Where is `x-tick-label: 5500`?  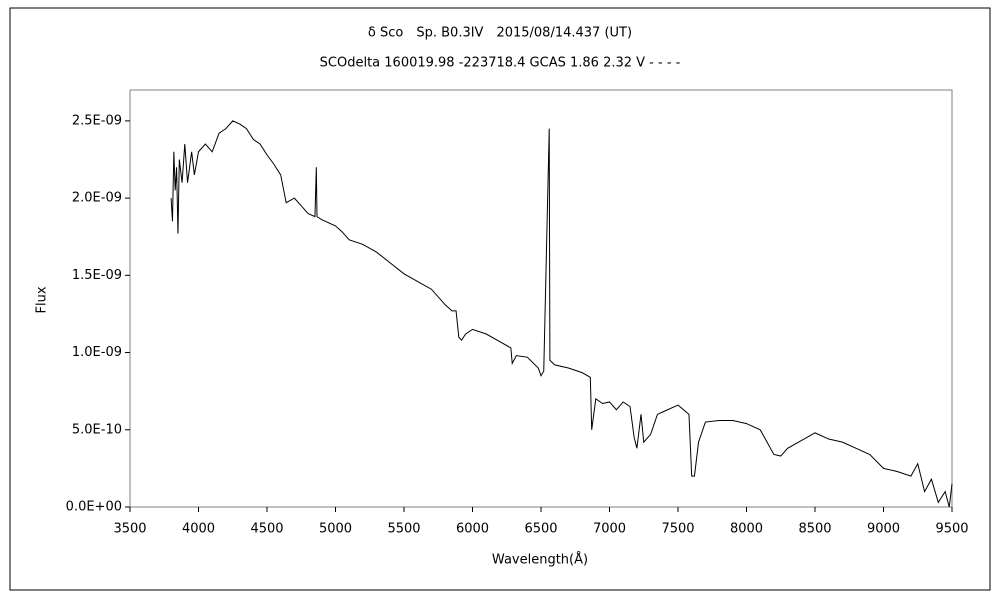
x-tick-label: 5500 is located at coordinates (403, 529).